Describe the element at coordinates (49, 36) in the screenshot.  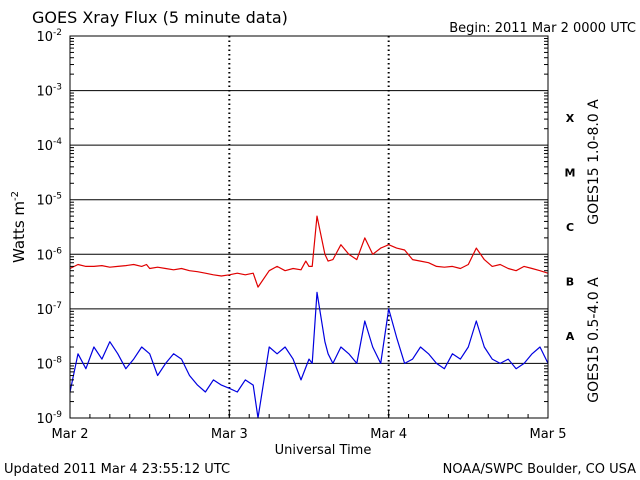
I see `y-tick-label: 10⁻²` at that location.